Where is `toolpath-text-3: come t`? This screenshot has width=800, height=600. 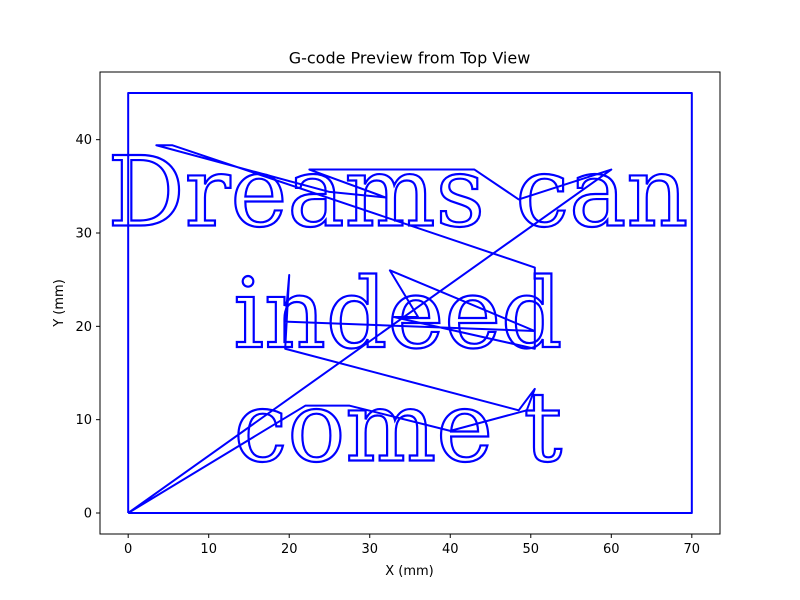 toolpath-text-3: come t is located at coordinates (398, 428).